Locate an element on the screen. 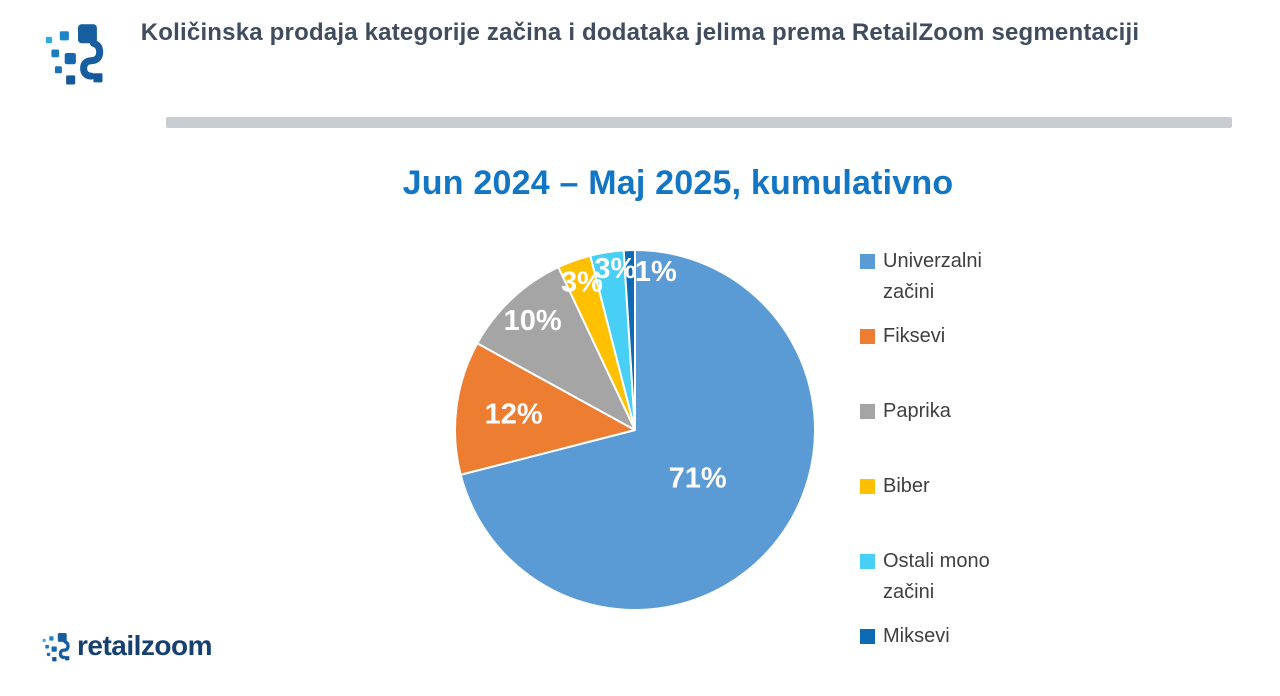 Image resolution: width=1280 pixels, height=696 pixels. footer-brand-logo: retailzoom is located at coordinates (125, 646).